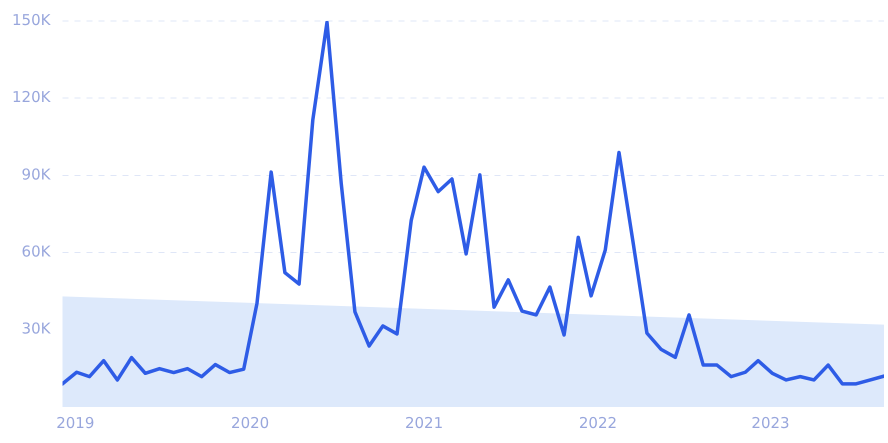 This screenshot has height=443, width=888. I want to click on y-tick-label: 90K, so click(37, 174).